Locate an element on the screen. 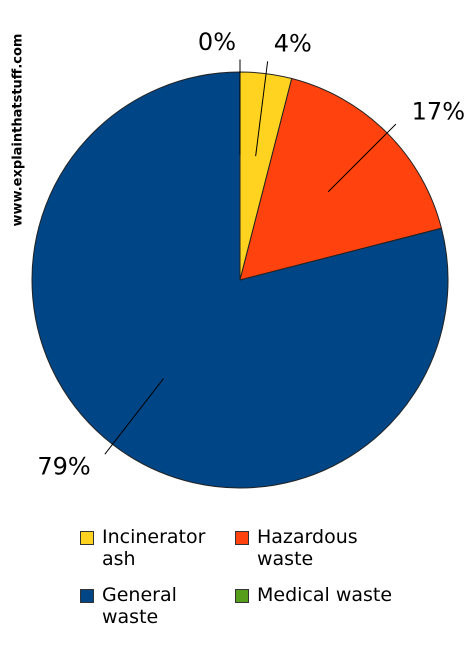  legend-item: Medical waste is located at coordinates (326, 595).